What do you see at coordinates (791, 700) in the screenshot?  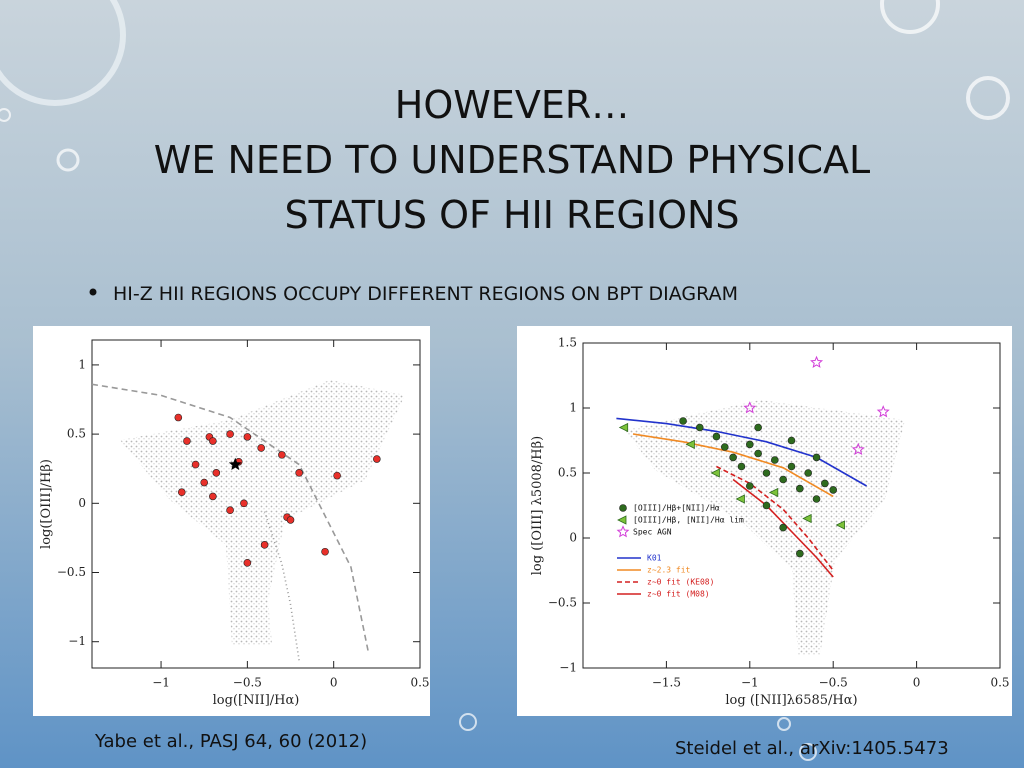 I see `x-axis-label: log ([NII]λ6585/Hα)` at bounding box center [791, 700].